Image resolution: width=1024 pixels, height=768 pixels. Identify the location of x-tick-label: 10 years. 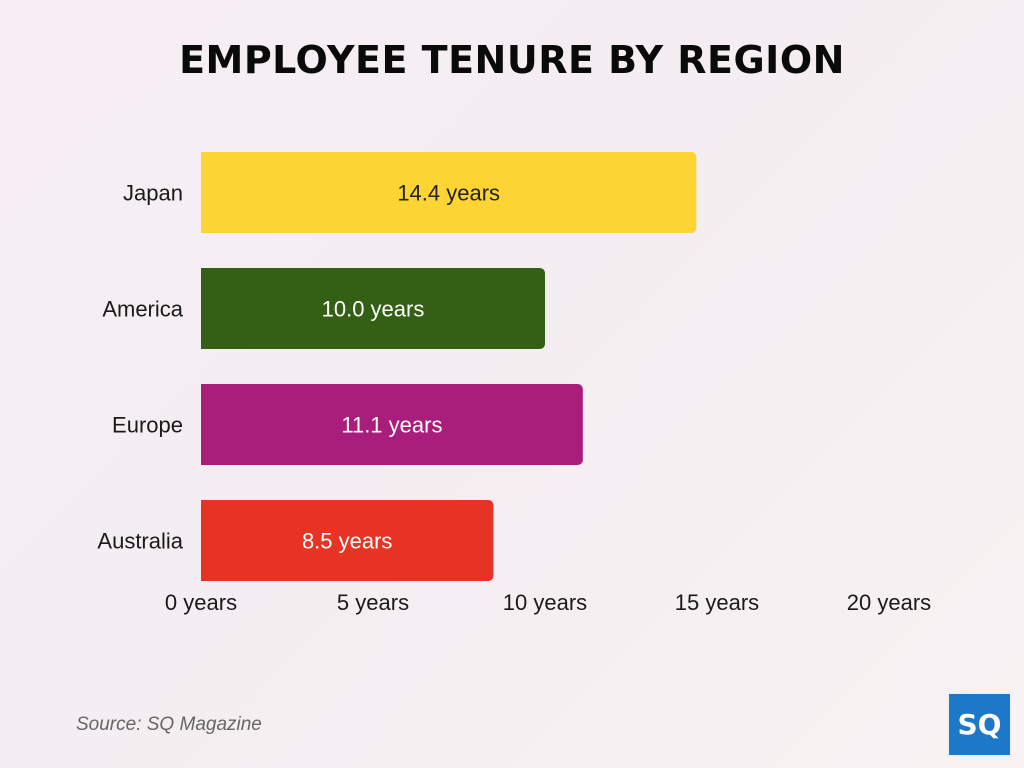
(545, 602).